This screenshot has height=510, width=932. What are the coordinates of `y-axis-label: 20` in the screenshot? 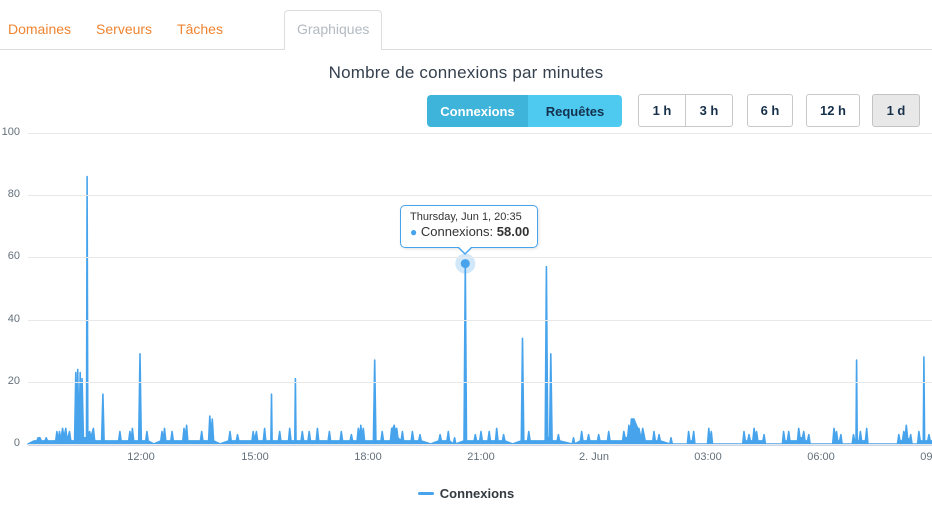 It's located at (13, 381).